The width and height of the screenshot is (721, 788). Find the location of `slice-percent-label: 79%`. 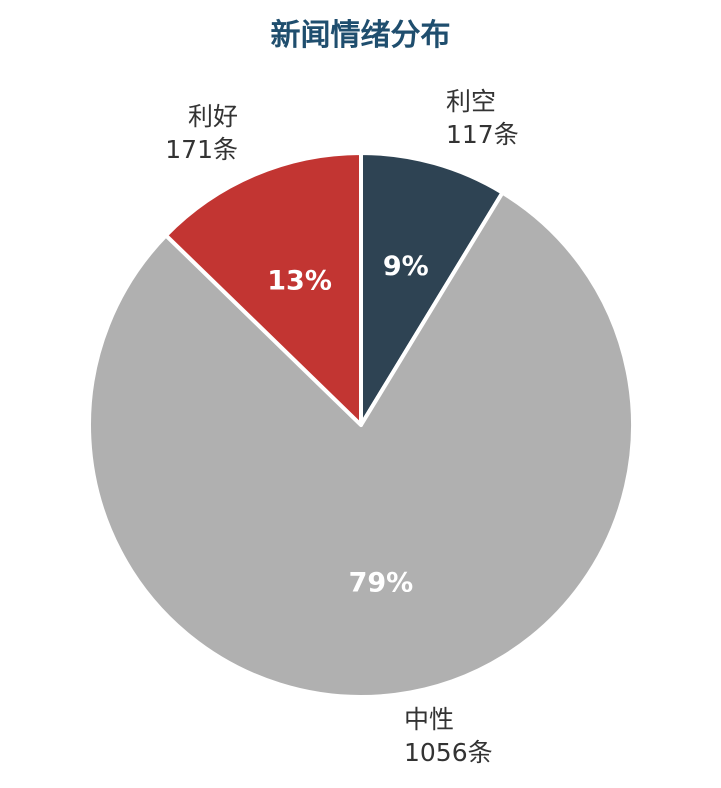

slice-percent-label: 79% is located at coordinates (381, 583).